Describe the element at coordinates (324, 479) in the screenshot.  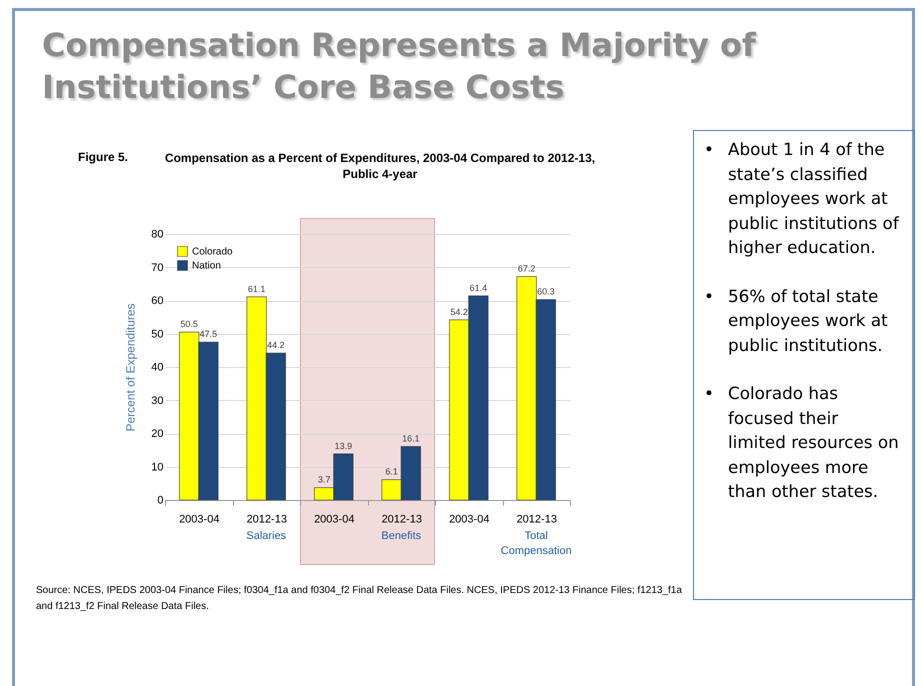
I see `data-label: 3.7` at that location.